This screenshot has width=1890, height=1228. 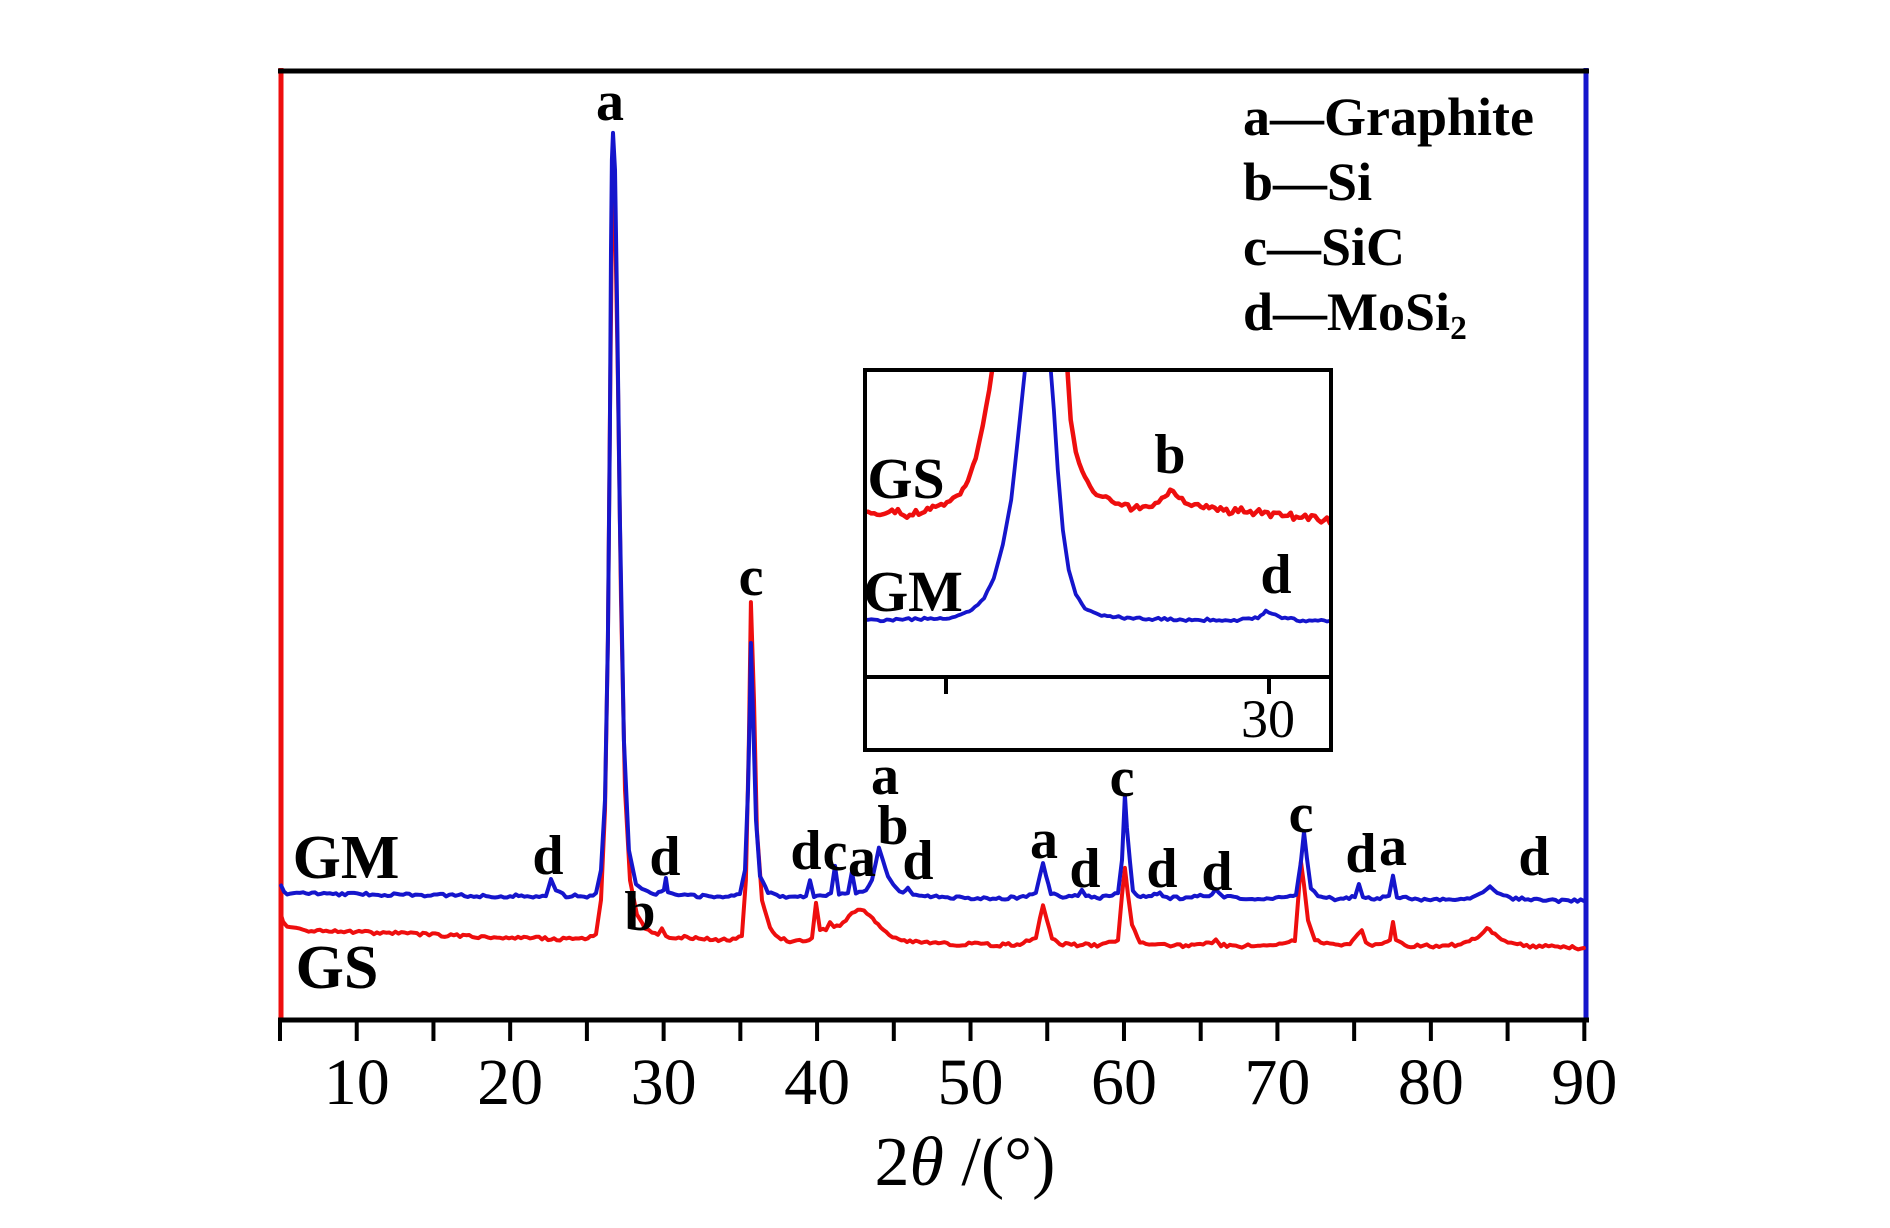 I want to click on axis-title-part: 2, so click(x=892, y=1162).